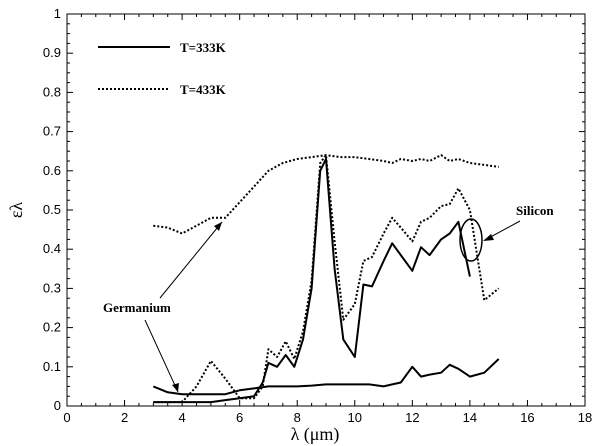 The width and height of the screenshot is (597, 446). What do you see at coordinates (471, 240) in the screenshot?
I see `silicon-ellipse` at bounding box center [471, 240].